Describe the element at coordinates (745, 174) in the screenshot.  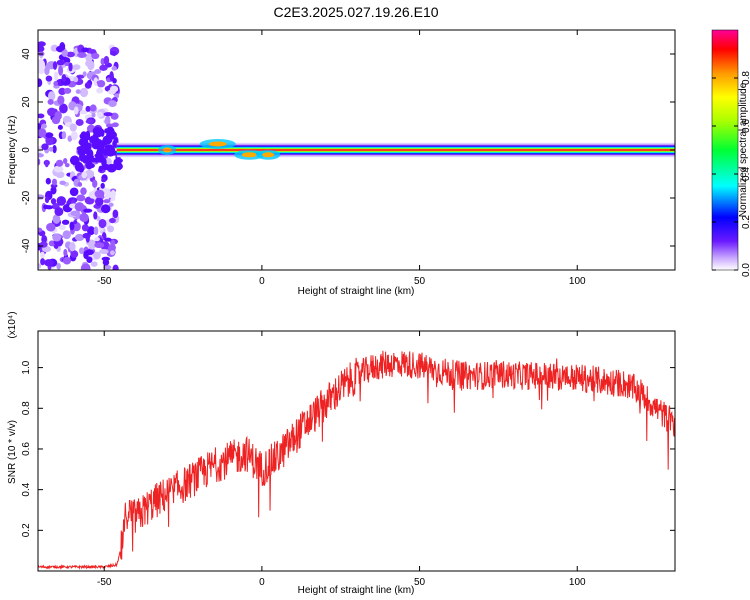
I see `colorbar-tick-label: 0.4` at that location.